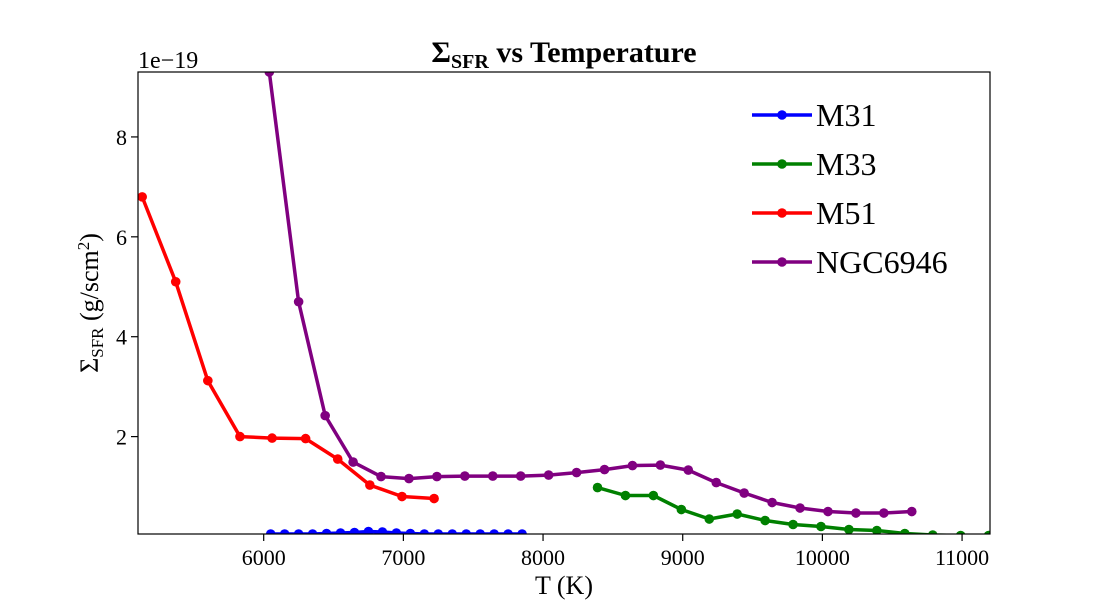 The image size is (1100, 600). Describe the element at coordinates (846, 213) in the screenshot. I see `legend-label: M51` at that location.